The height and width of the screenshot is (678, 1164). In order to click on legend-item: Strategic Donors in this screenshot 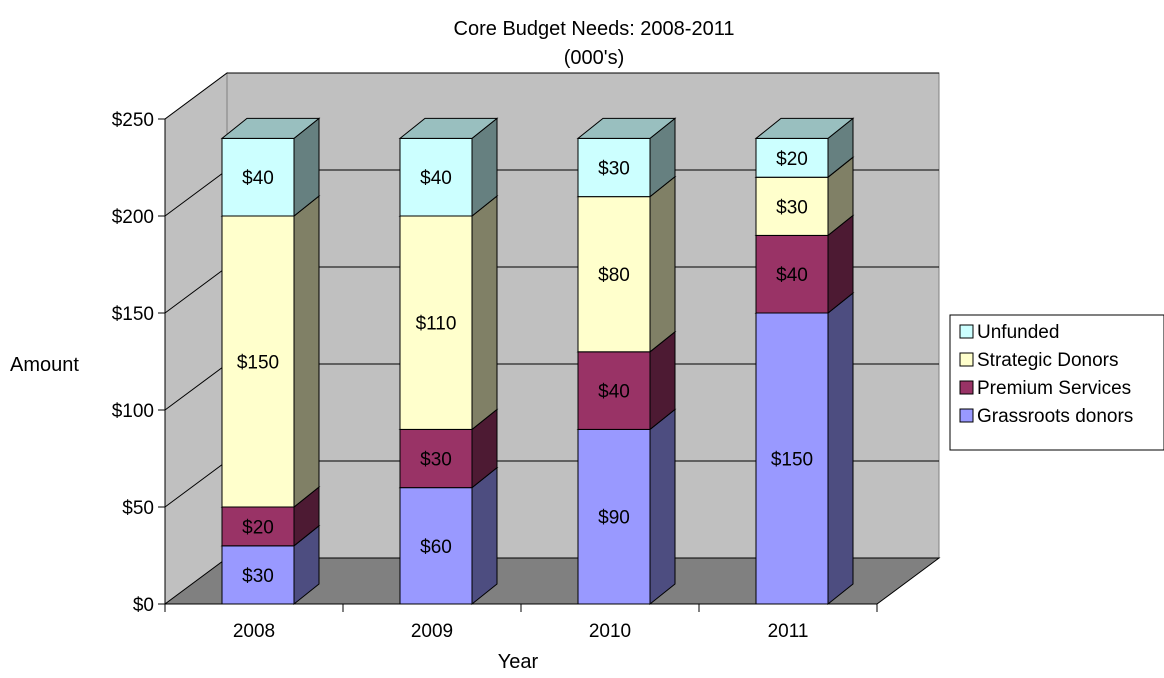, I will do `click(1039, 360)`.